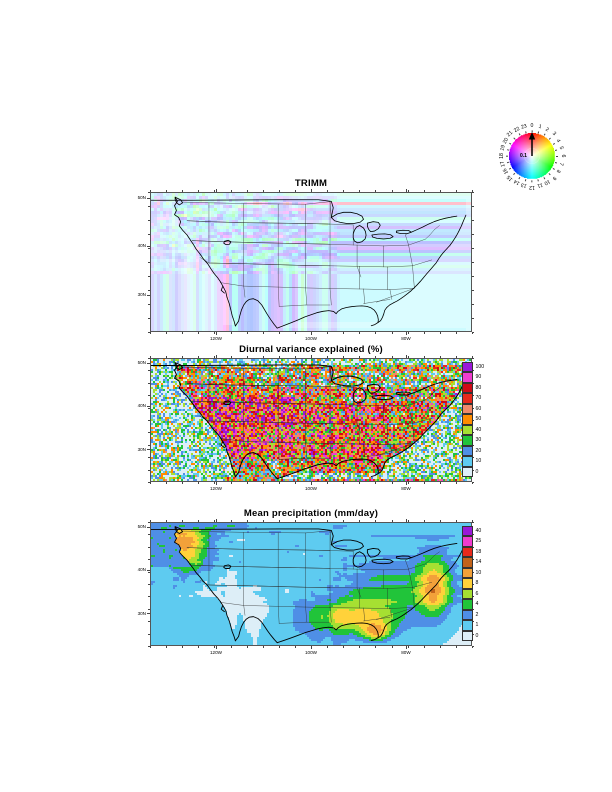 The height and width of the screenshot is (792, 612). I want to click on xtick-label-mean-precipitation-2: 80W, so click(406, 652).